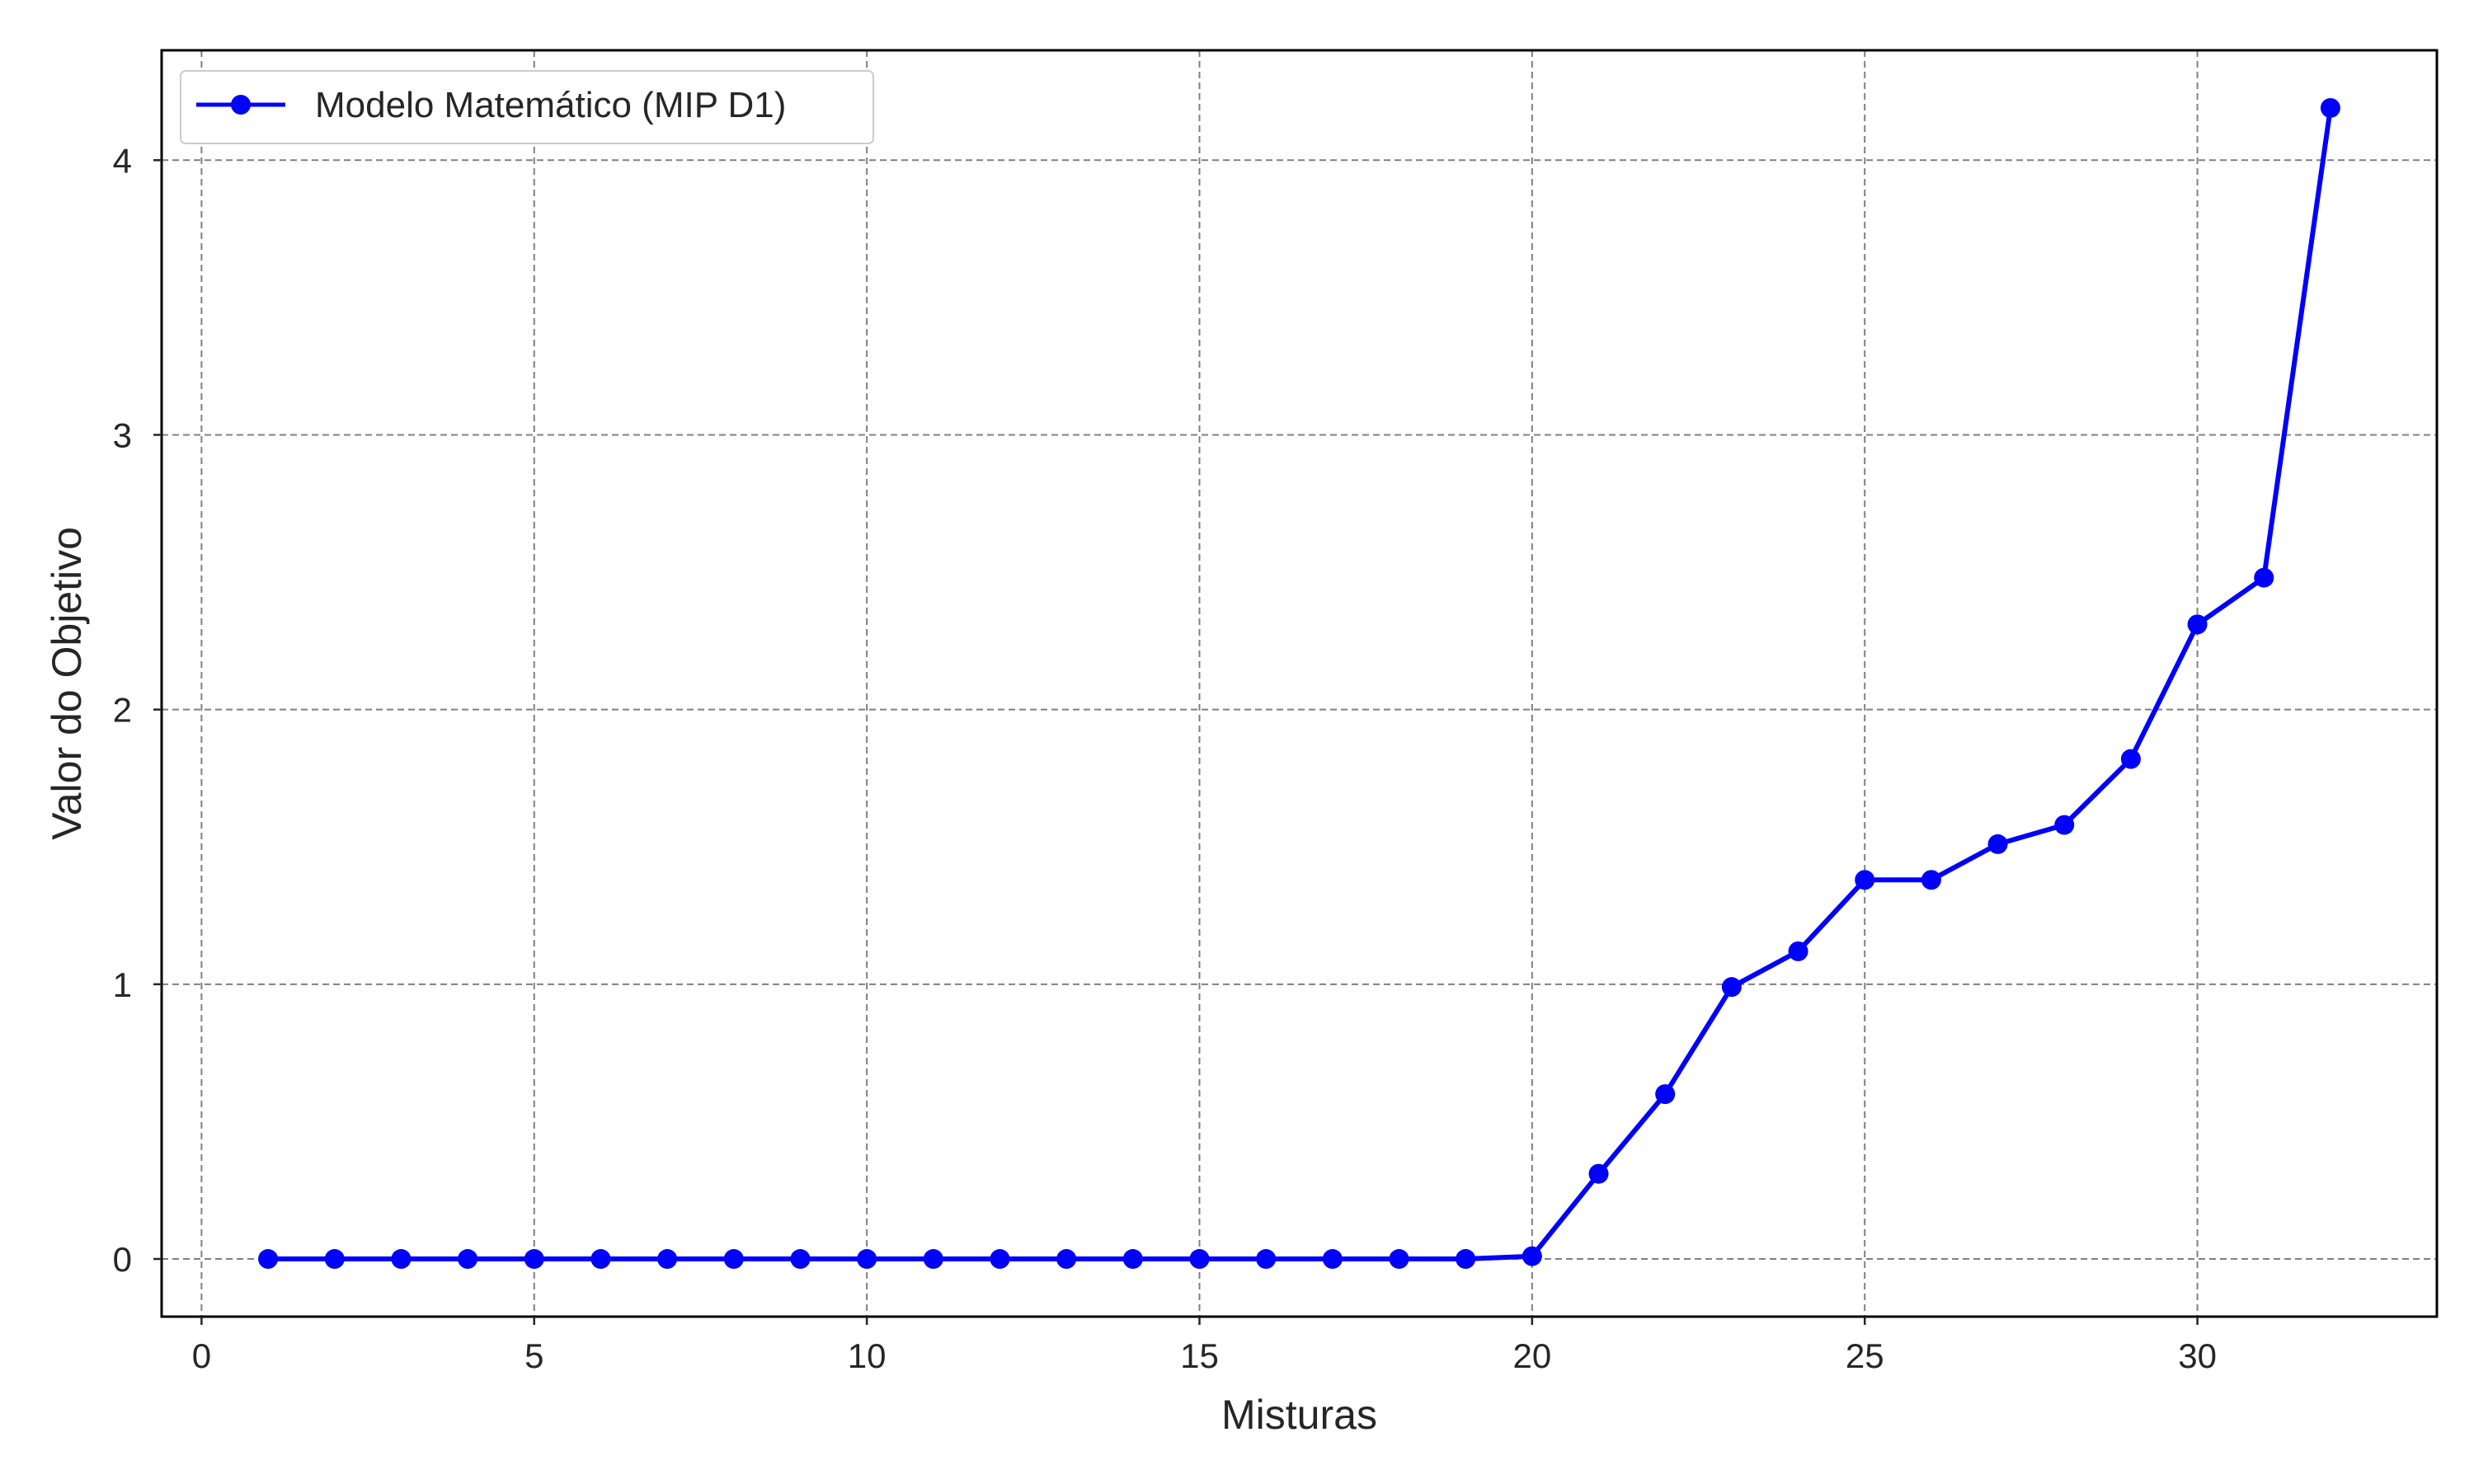 The image size is (2474, 1484). I want to click on y-tick-label: 0, so click(122, 1259).